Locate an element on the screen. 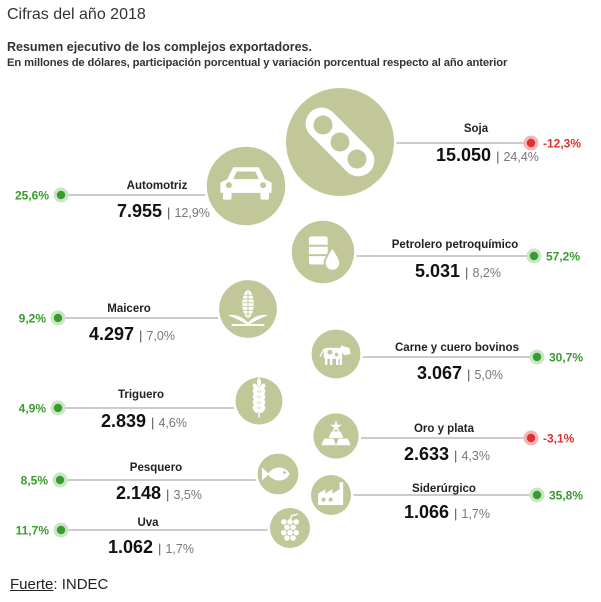 The image size is (601, 602). share-label: 8,2% is located at coordinates (486, 273).